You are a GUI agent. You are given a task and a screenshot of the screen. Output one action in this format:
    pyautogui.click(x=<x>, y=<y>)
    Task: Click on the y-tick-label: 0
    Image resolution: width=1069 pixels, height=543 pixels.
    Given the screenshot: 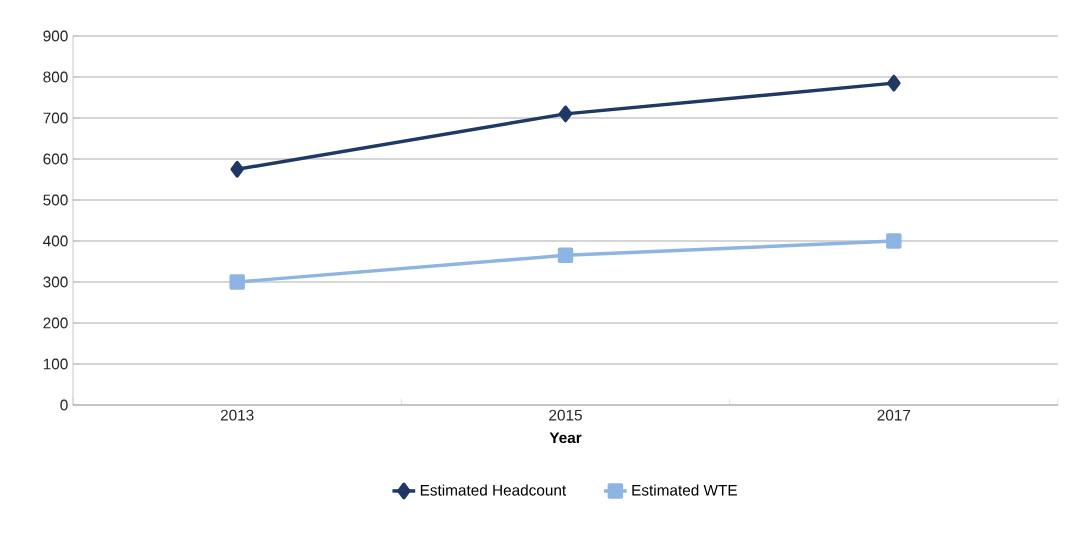 What is the action you would take?
    pyautogui.click(x=64, y=405)
    